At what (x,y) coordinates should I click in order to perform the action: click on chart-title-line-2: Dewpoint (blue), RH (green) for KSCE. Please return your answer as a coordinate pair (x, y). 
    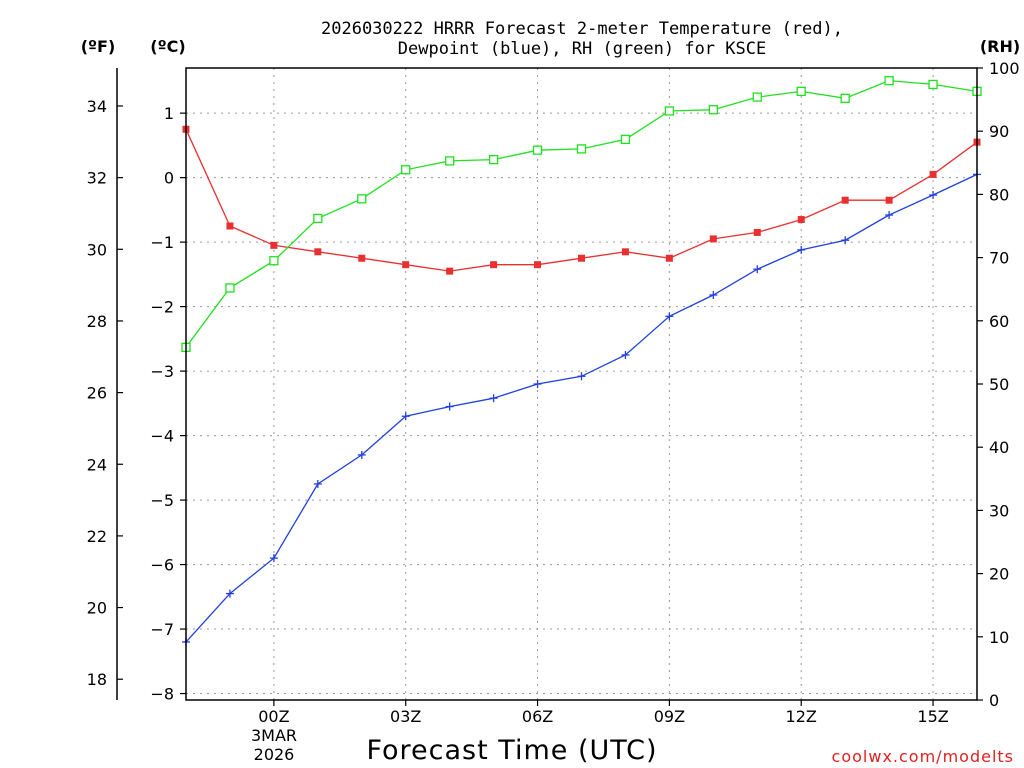
    Looking at the image, I should click on (582, 49).